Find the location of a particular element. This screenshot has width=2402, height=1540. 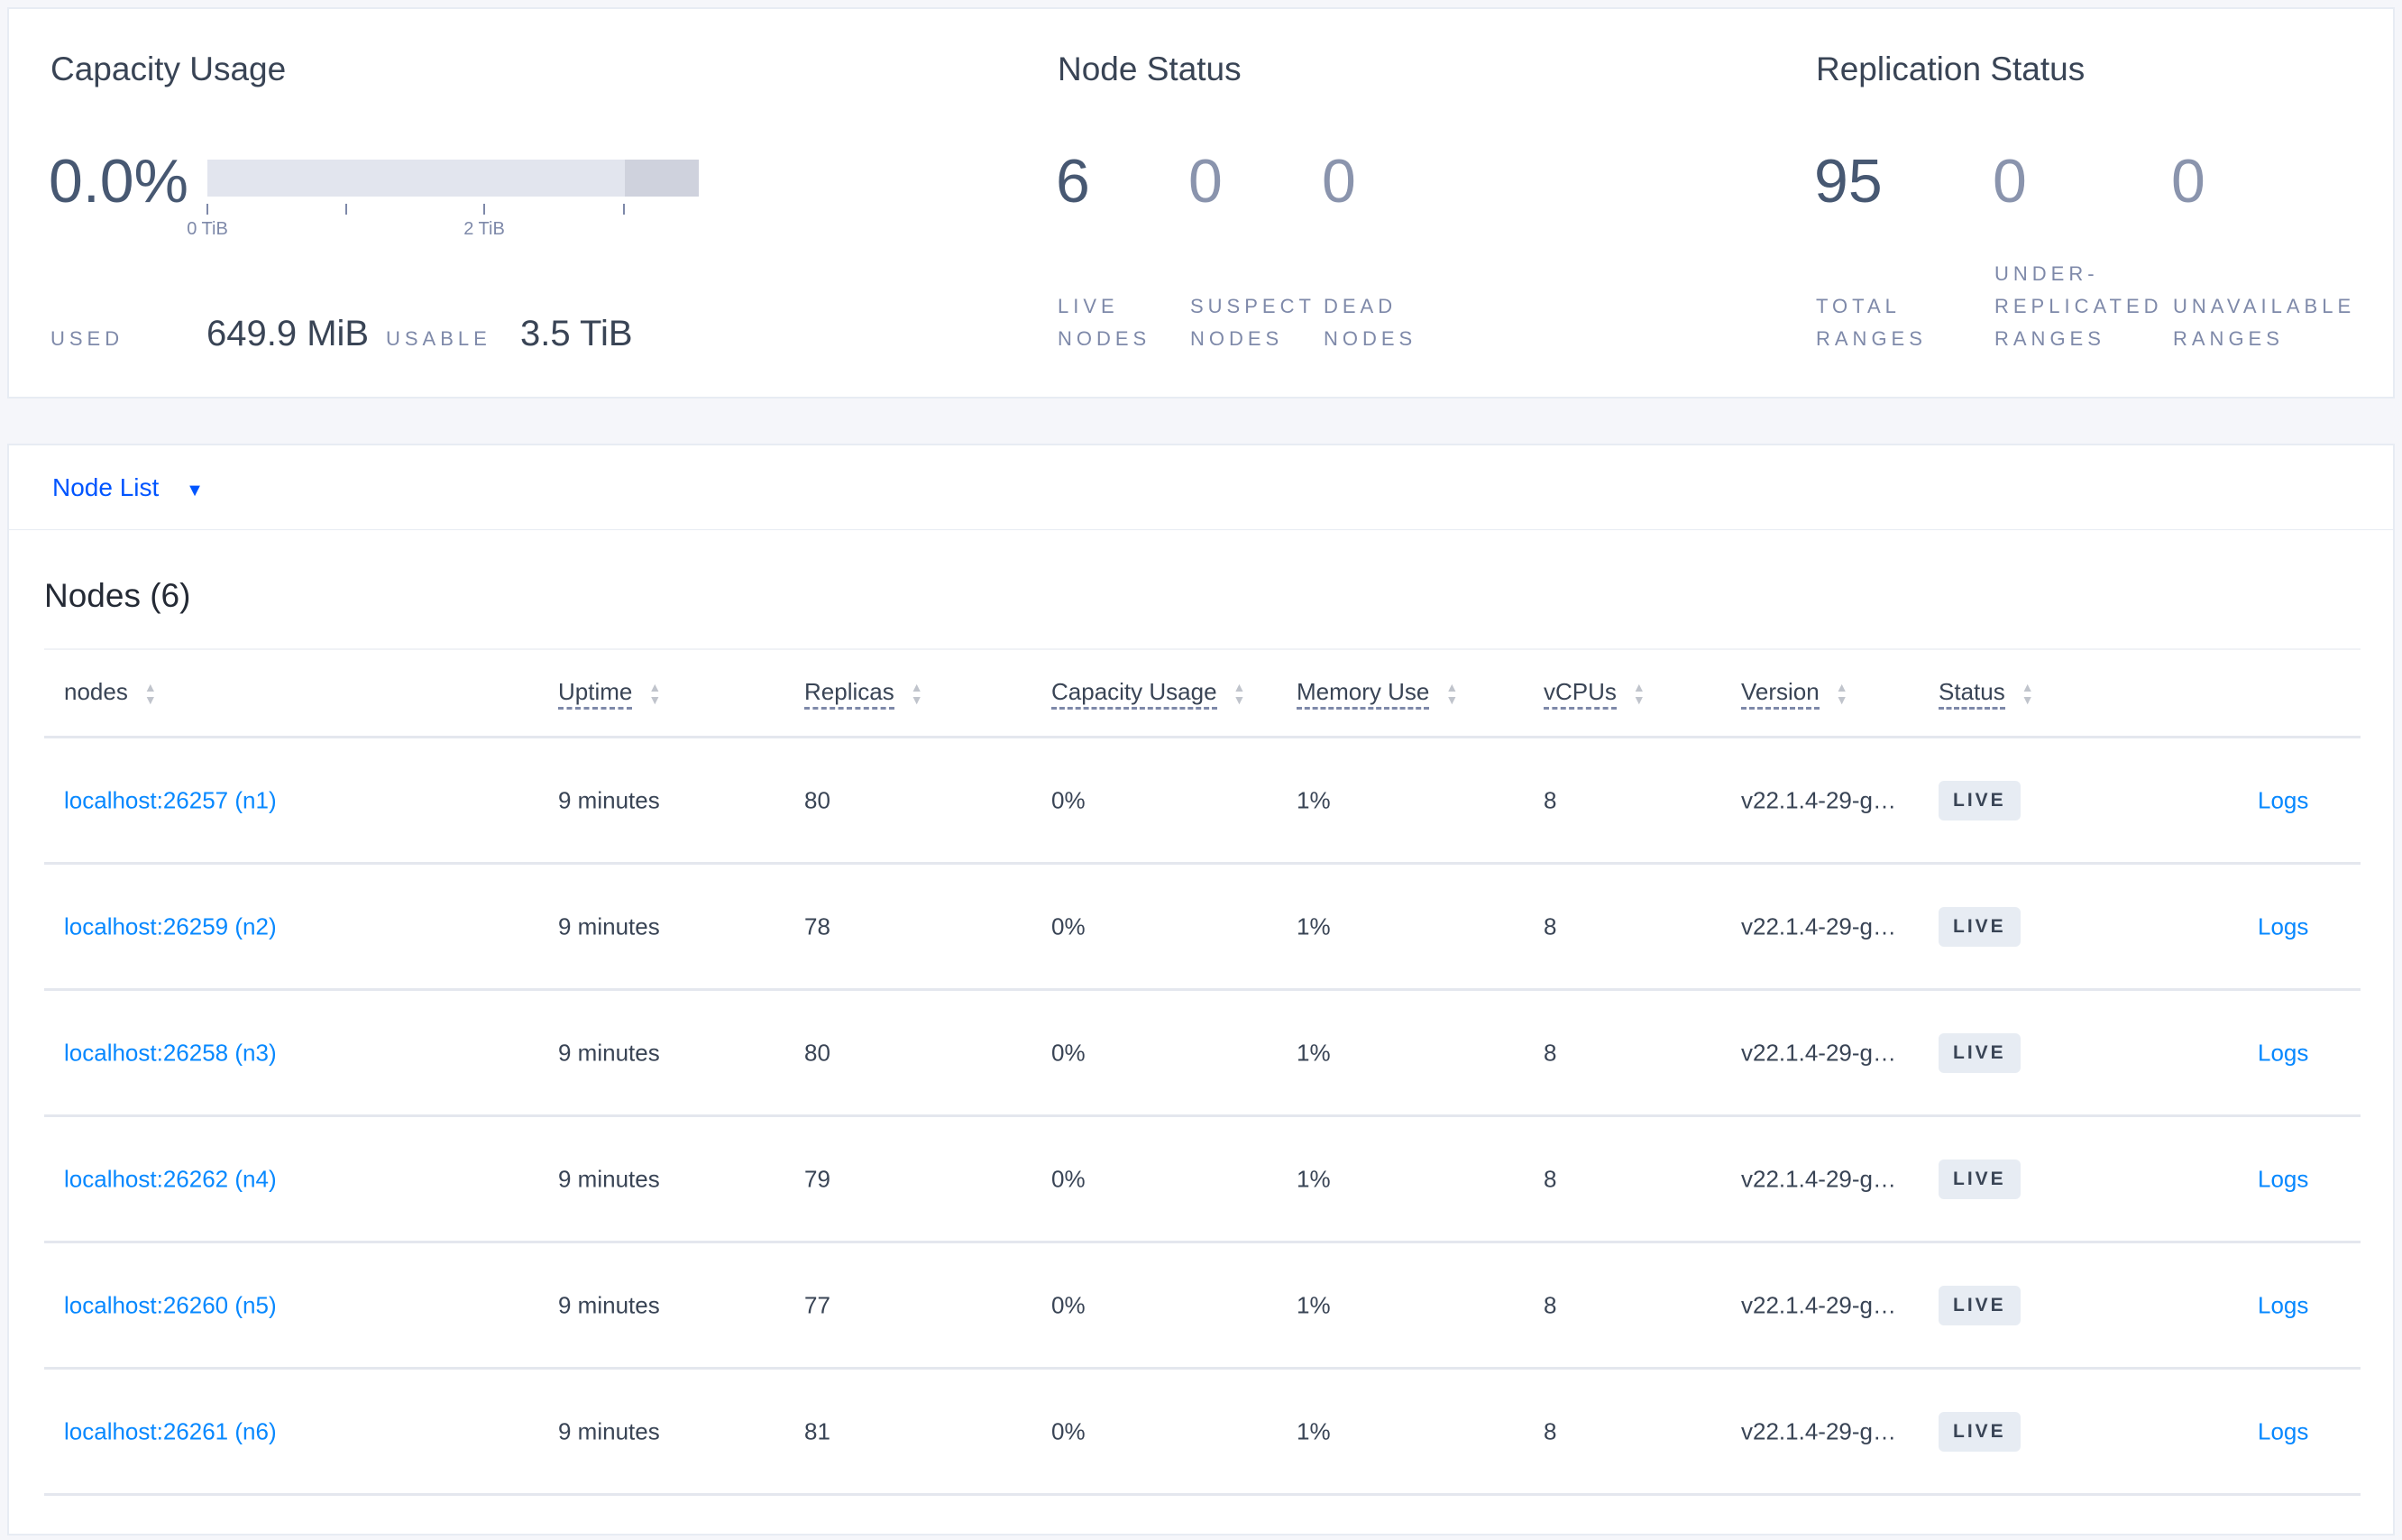

col-uptime: Uptime ▲ ▼ is located at coordinates (610, 694).